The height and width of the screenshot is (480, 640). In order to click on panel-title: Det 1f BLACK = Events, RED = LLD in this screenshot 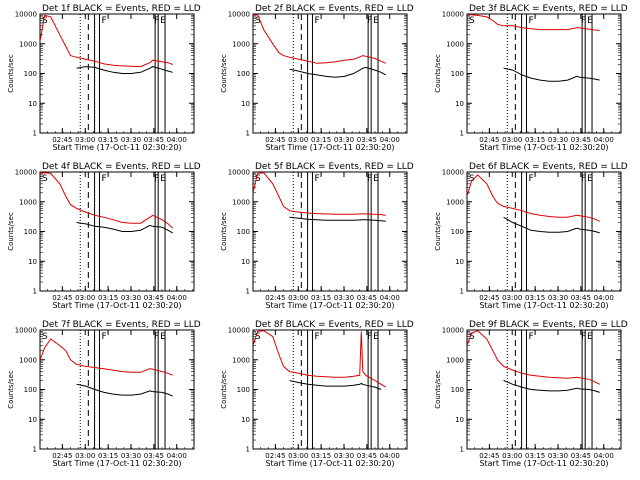, I will do `click(121, 9)`.